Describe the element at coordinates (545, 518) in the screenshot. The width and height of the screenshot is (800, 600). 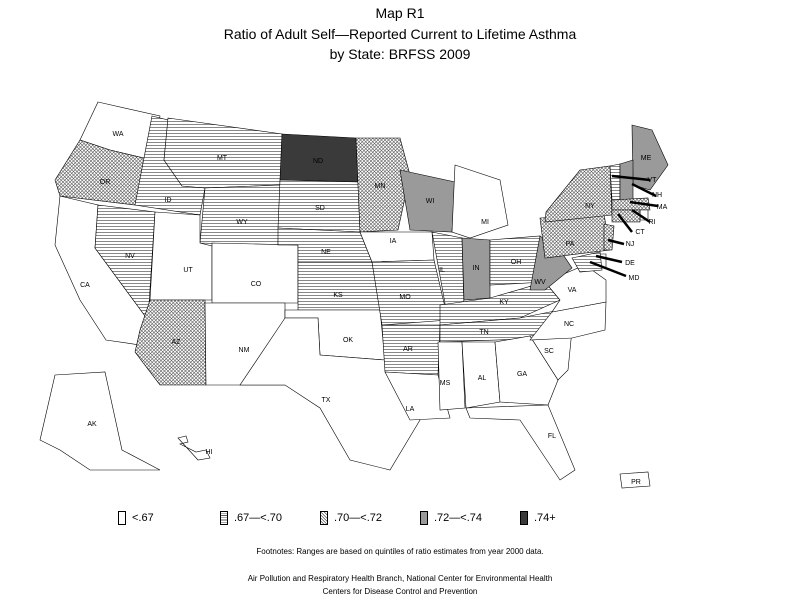
I see `legend-label: .74+` at that location.